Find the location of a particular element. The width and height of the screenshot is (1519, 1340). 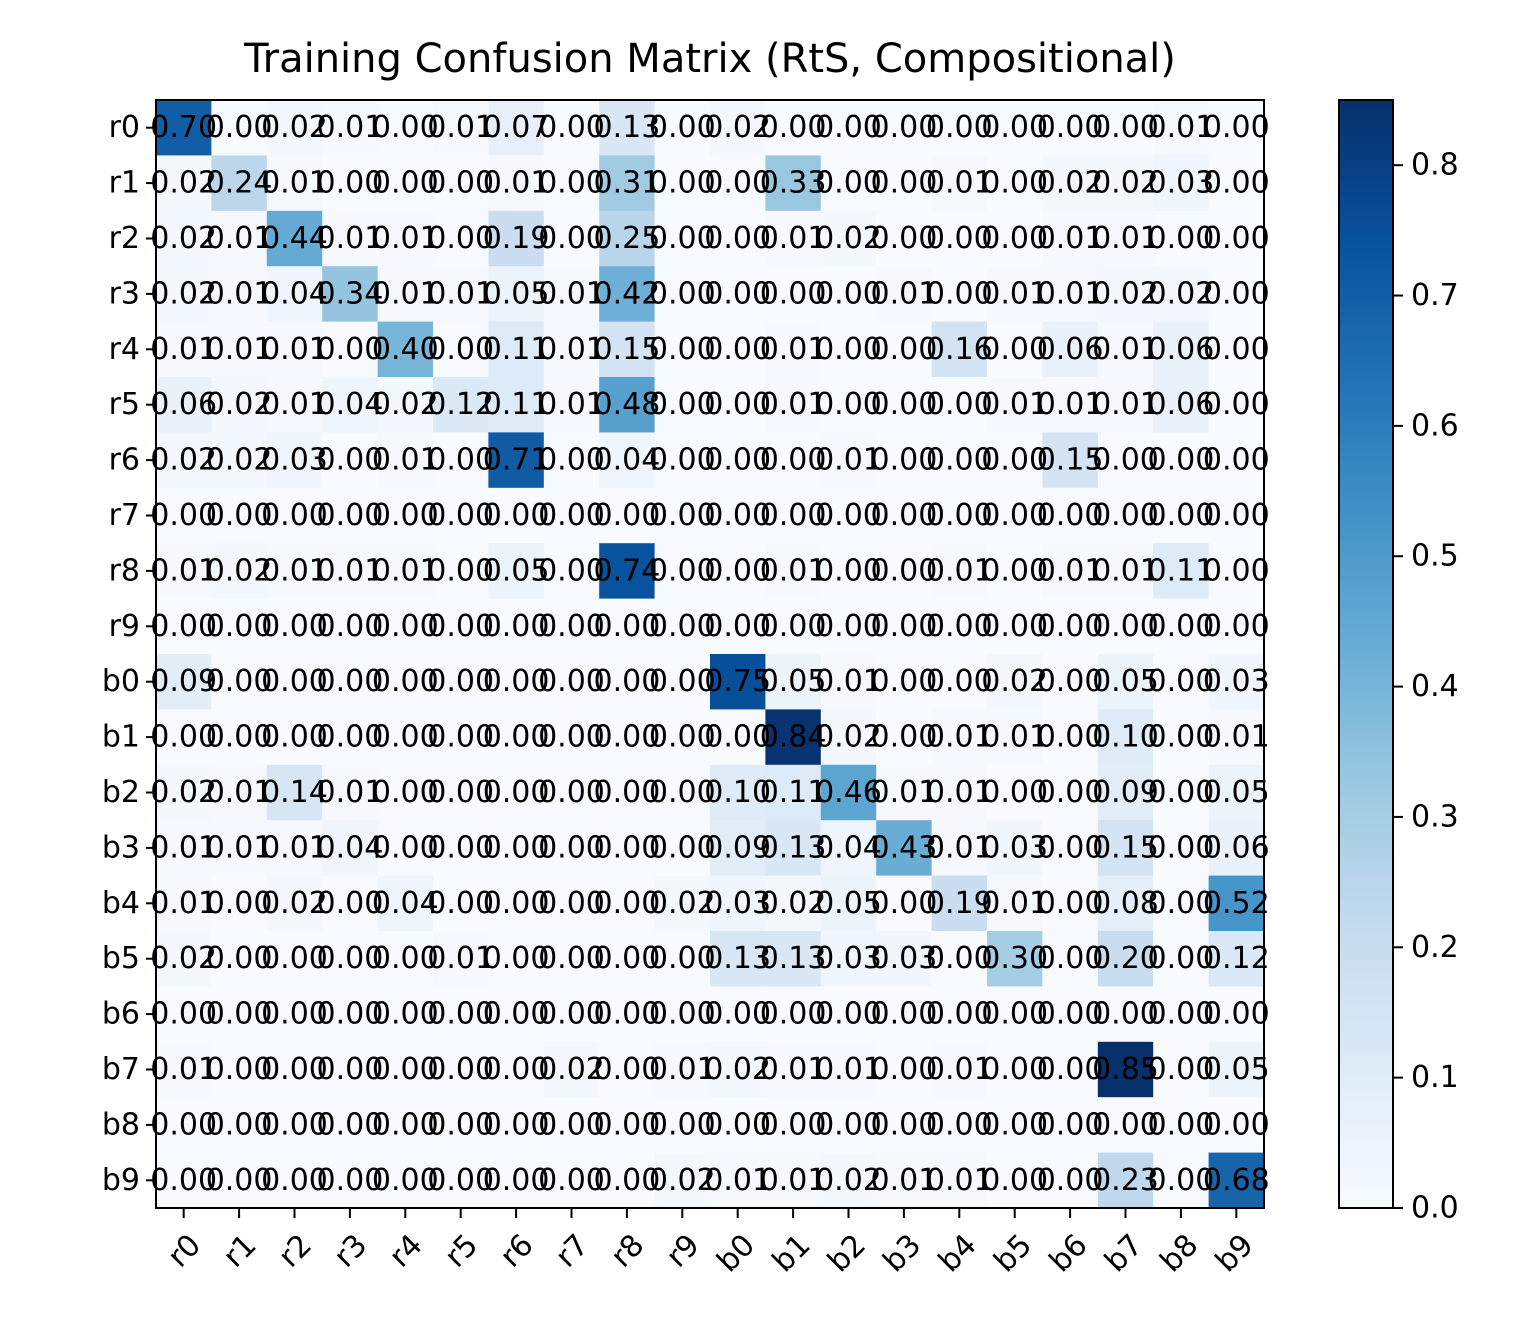

heatmap-cell-r1-r1 is located at coordinates (239, 183).